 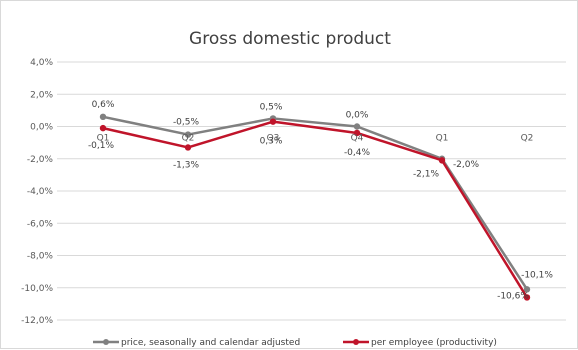 I want to click on data-label: 0,6%, so click(x=103, y=105).